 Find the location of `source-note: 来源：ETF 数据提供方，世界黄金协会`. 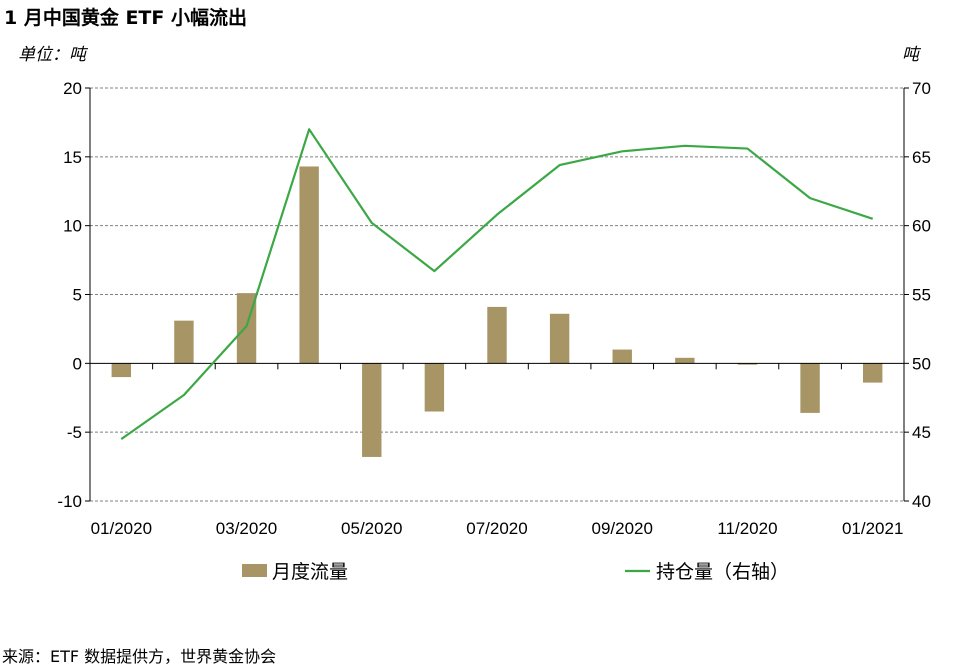

source-note: 来源：ETF 数据提供方，世界黄金协会 is located at coordinates (139, 656).